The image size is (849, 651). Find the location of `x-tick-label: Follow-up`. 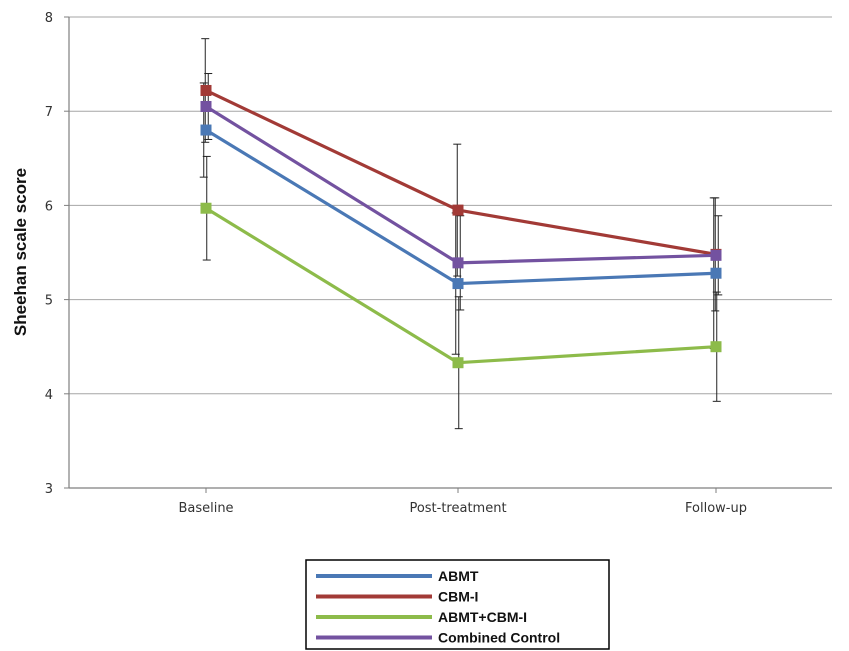

x-tick-label: Follow-up is located at coordinates (716, 508).